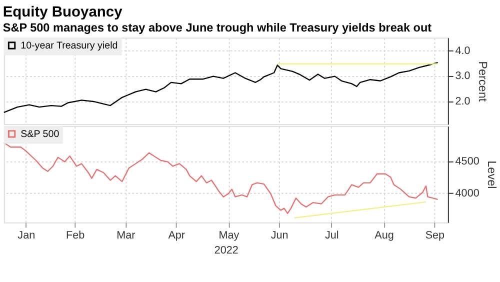 This screenshot has width=500, height=282. Describe the element at coordinates (40, 134) in the screenshot. I see `legend-label: S&P 500` at that location.